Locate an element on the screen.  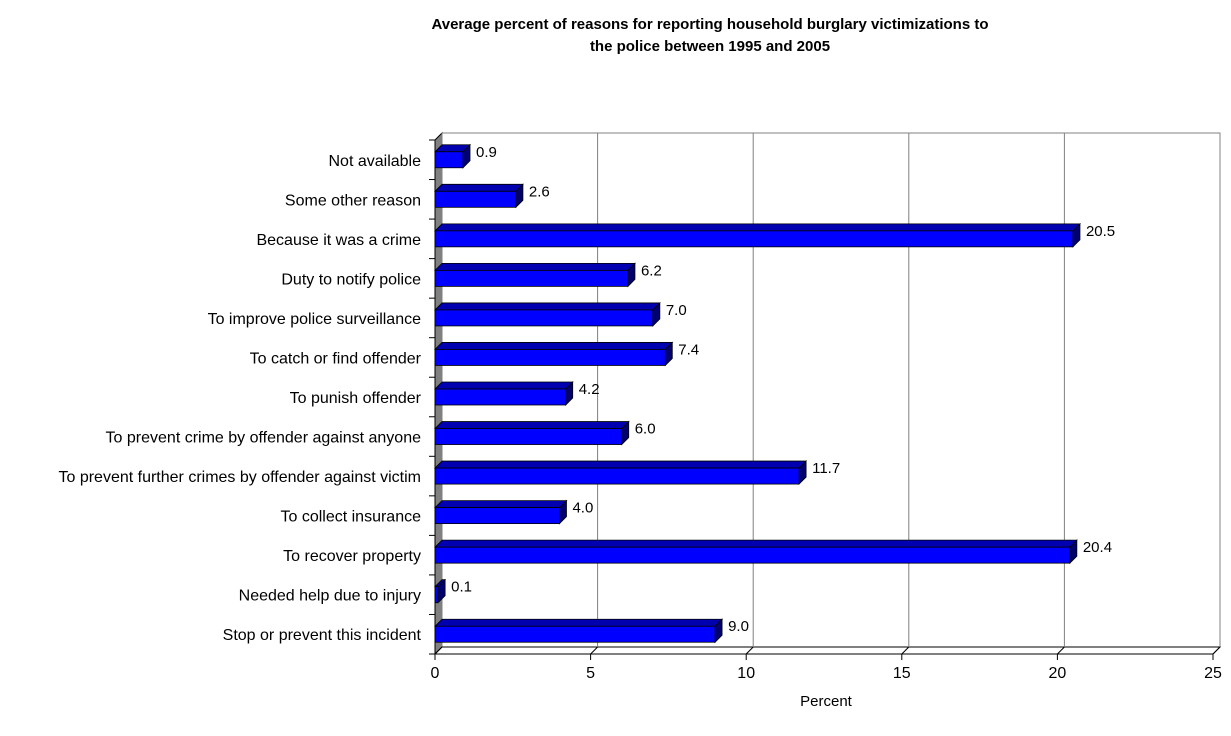
category-label: Not available is located at coordinates (375, 161).